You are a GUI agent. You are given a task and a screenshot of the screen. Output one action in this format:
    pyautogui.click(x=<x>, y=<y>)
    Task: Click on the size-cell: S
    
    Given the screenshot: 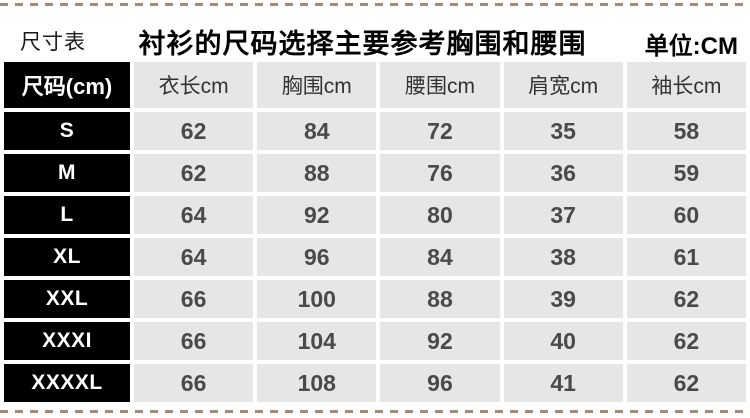 What is the action you would take?
    pyautogui.click(x=67, y=131)
    